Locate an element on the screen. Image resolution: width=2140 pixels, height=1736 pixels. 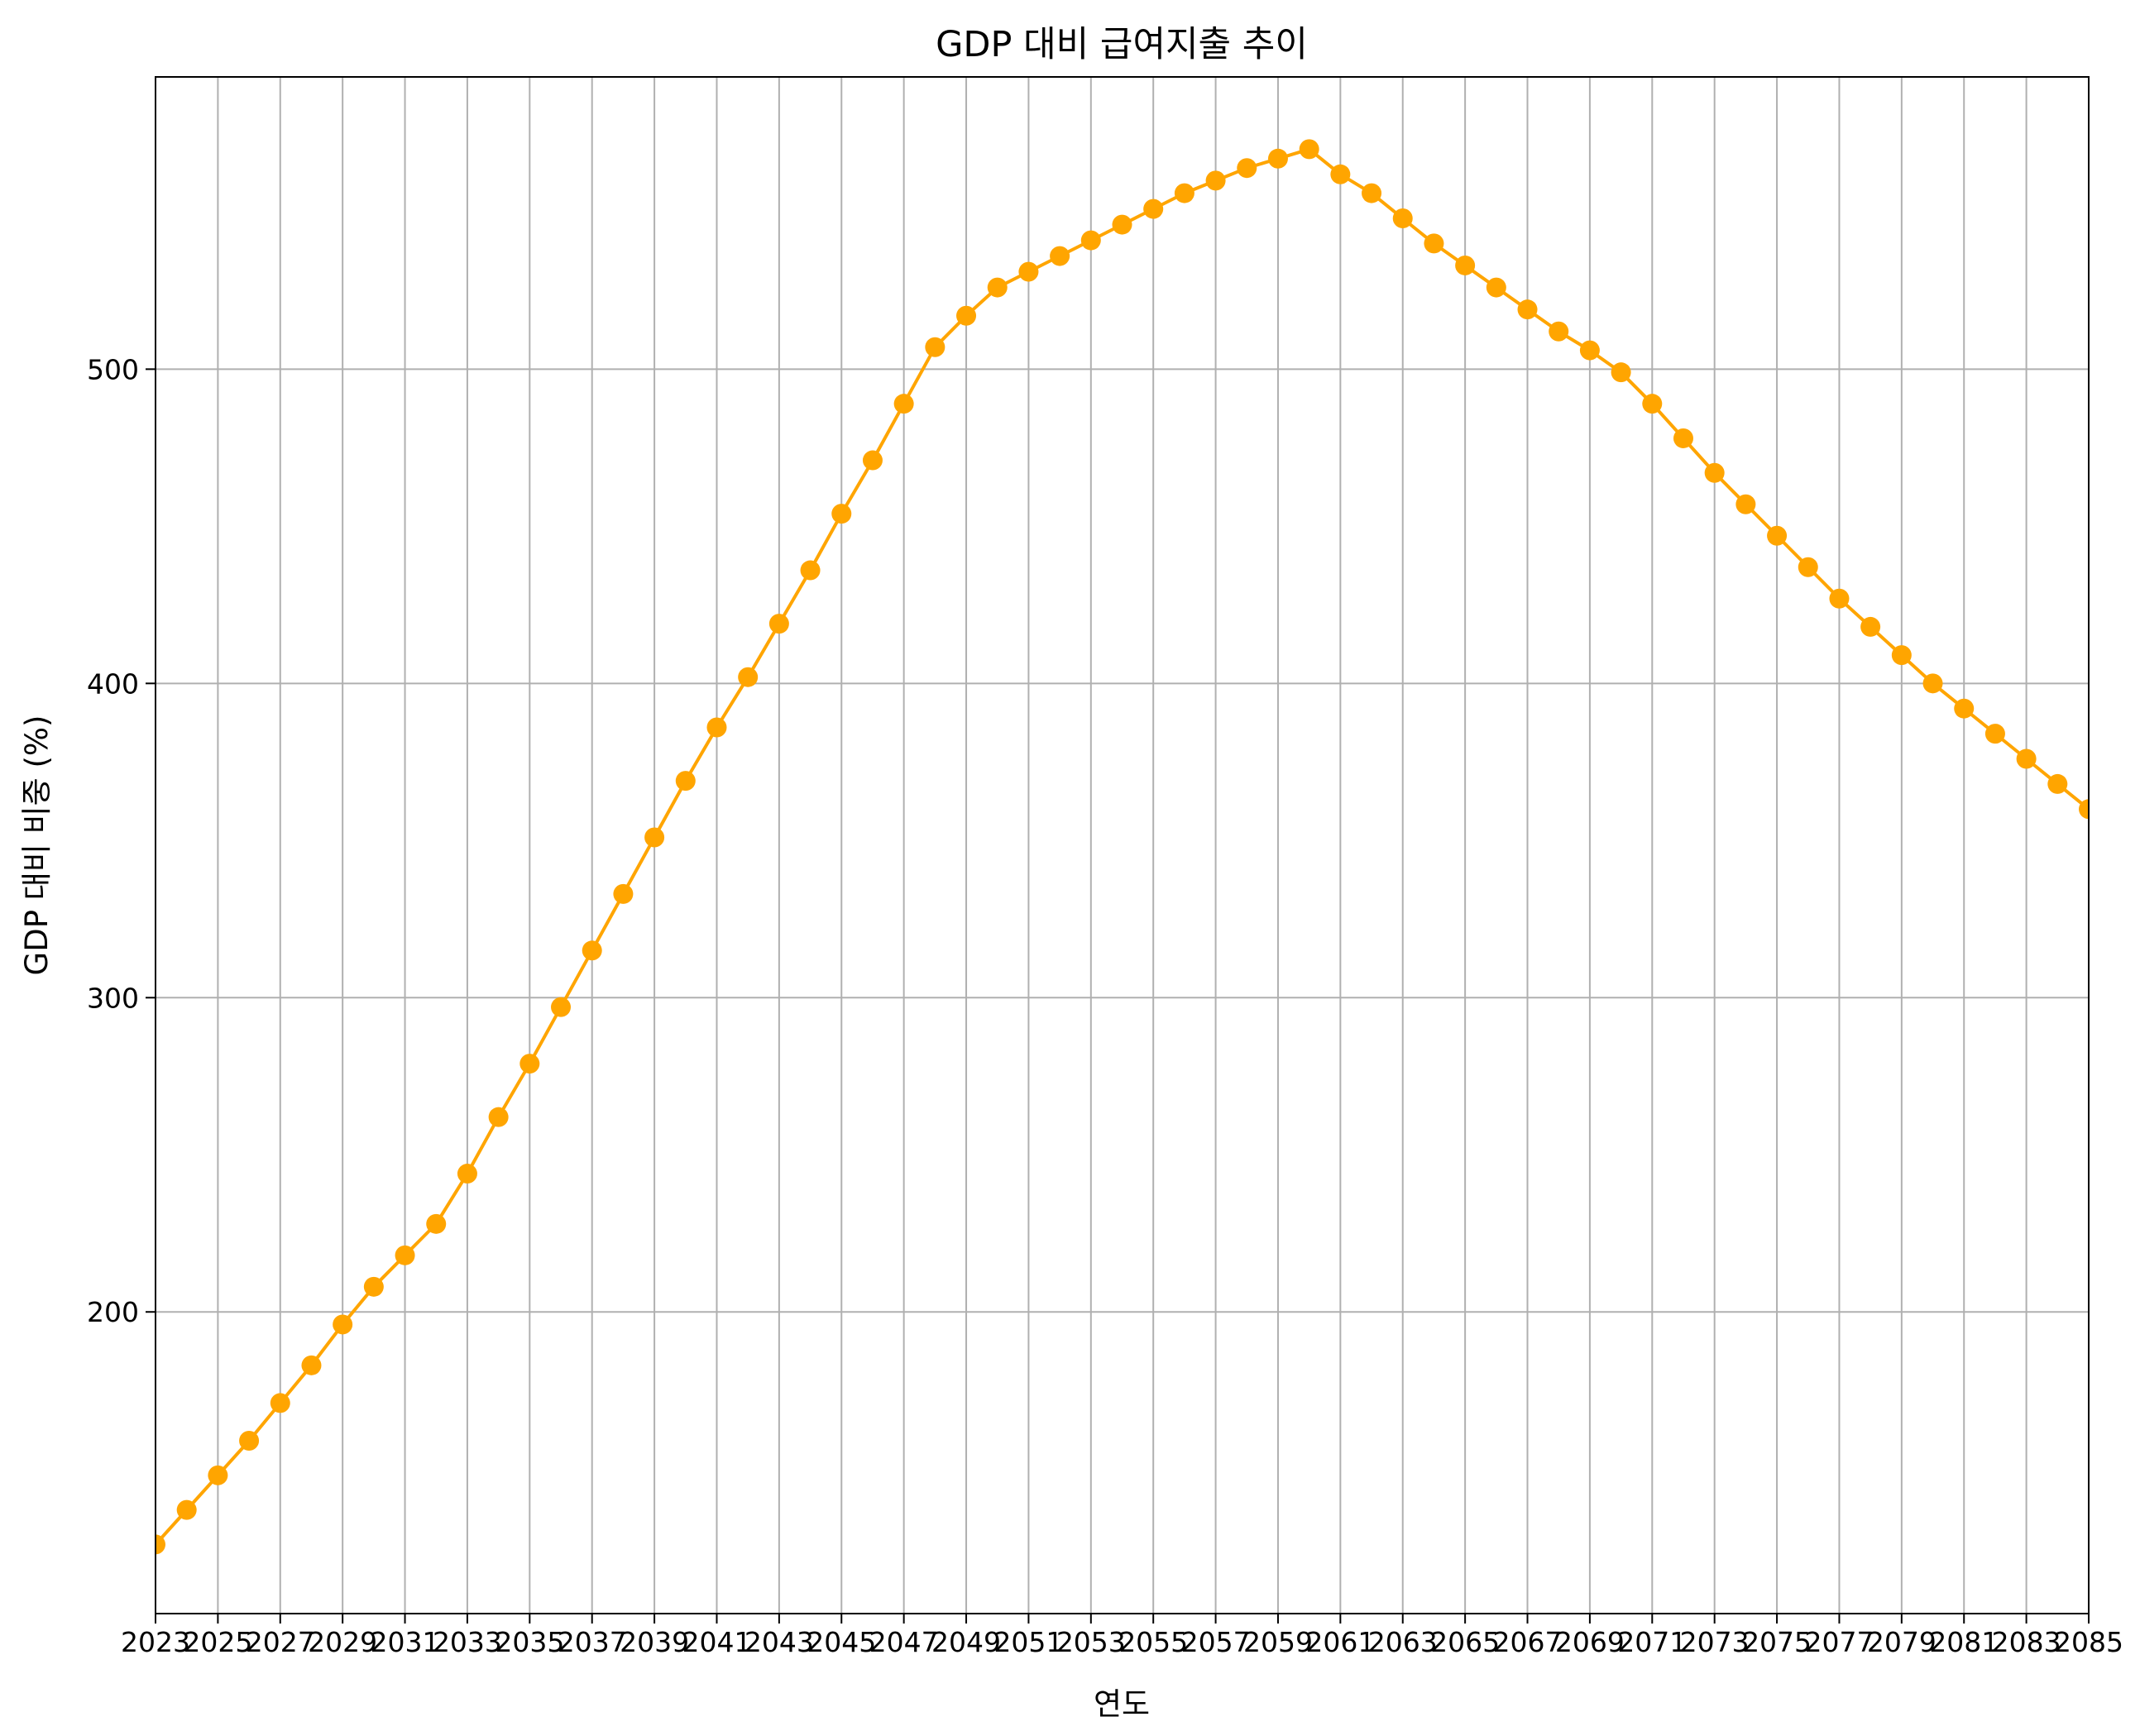
x-tick-label: 2079 is located at coordinates (1902, 1642).